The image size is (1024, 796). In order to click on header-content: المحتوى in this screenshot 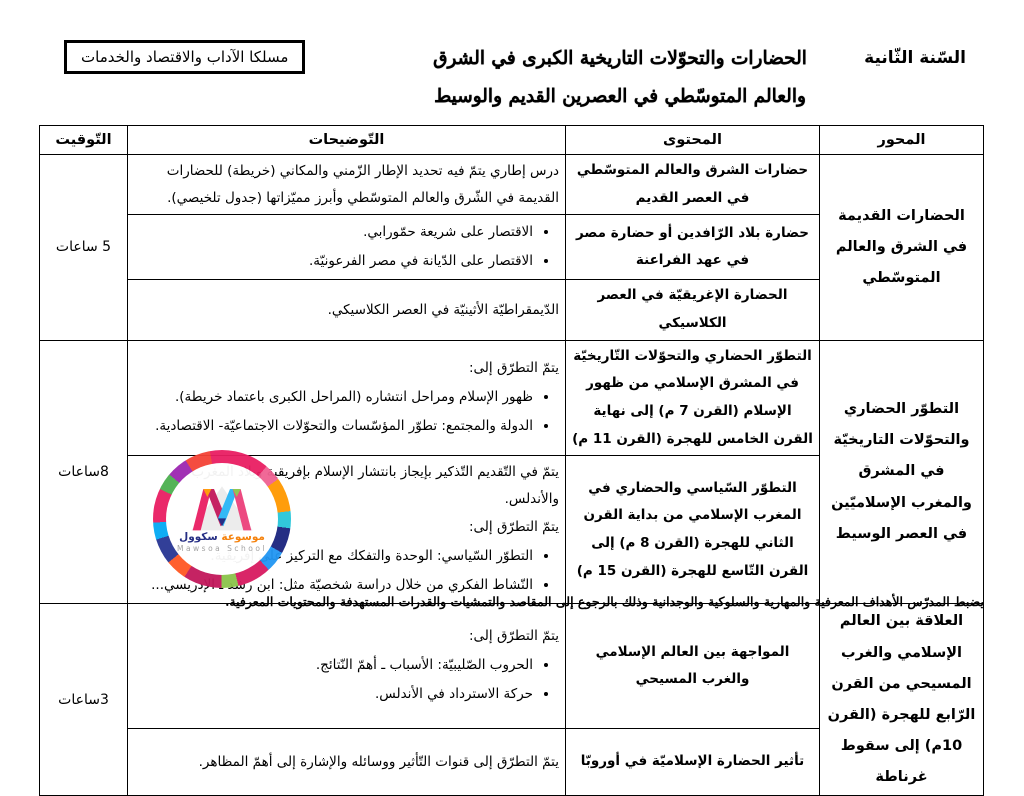, I will do `click(692, 140)`.